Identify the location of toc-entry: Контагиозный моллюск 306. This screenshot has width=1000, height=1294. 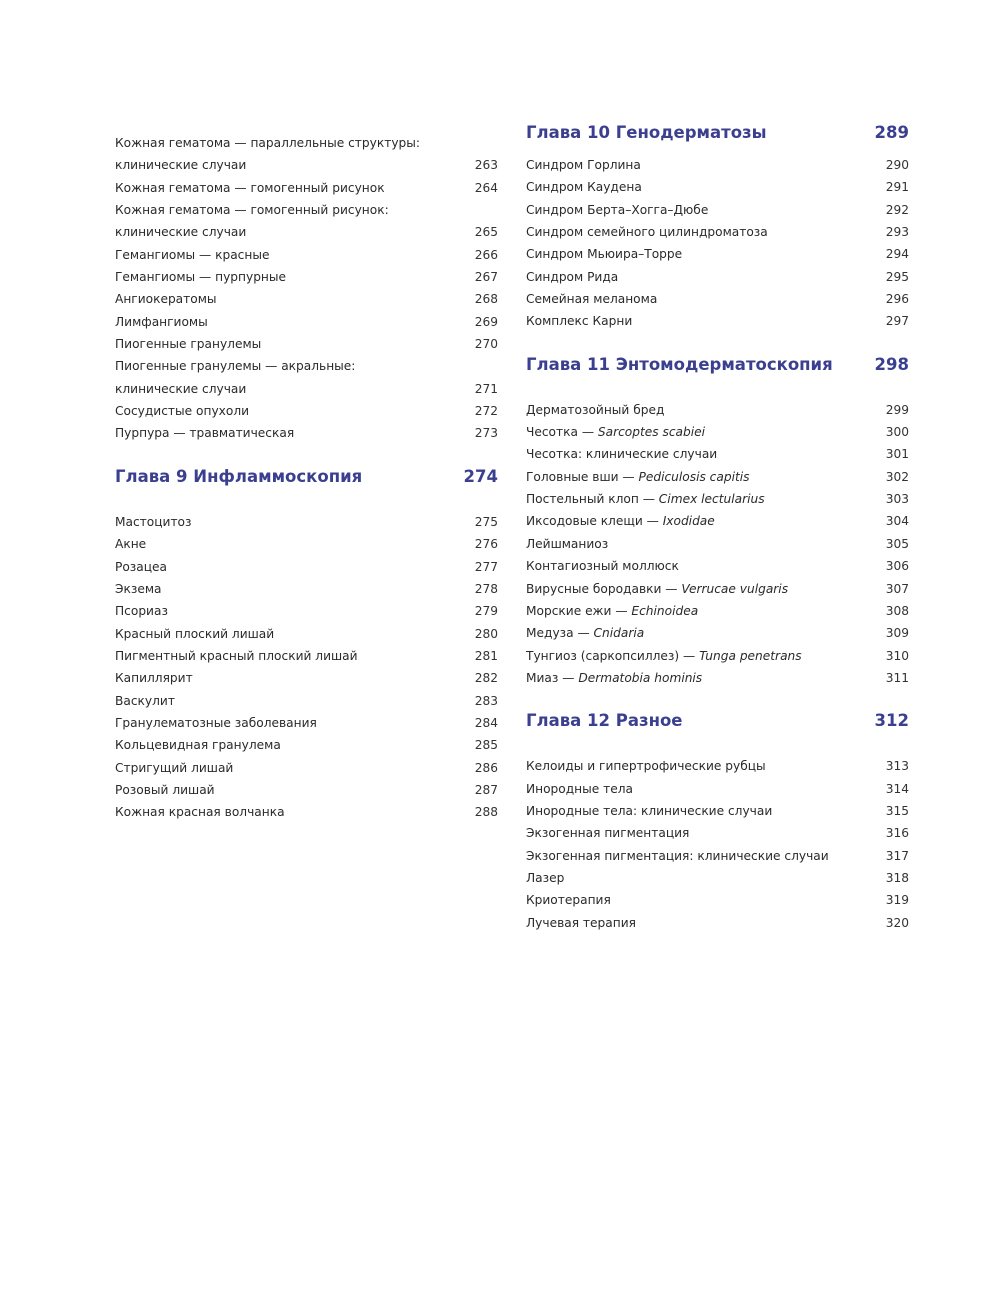
(717, 566).